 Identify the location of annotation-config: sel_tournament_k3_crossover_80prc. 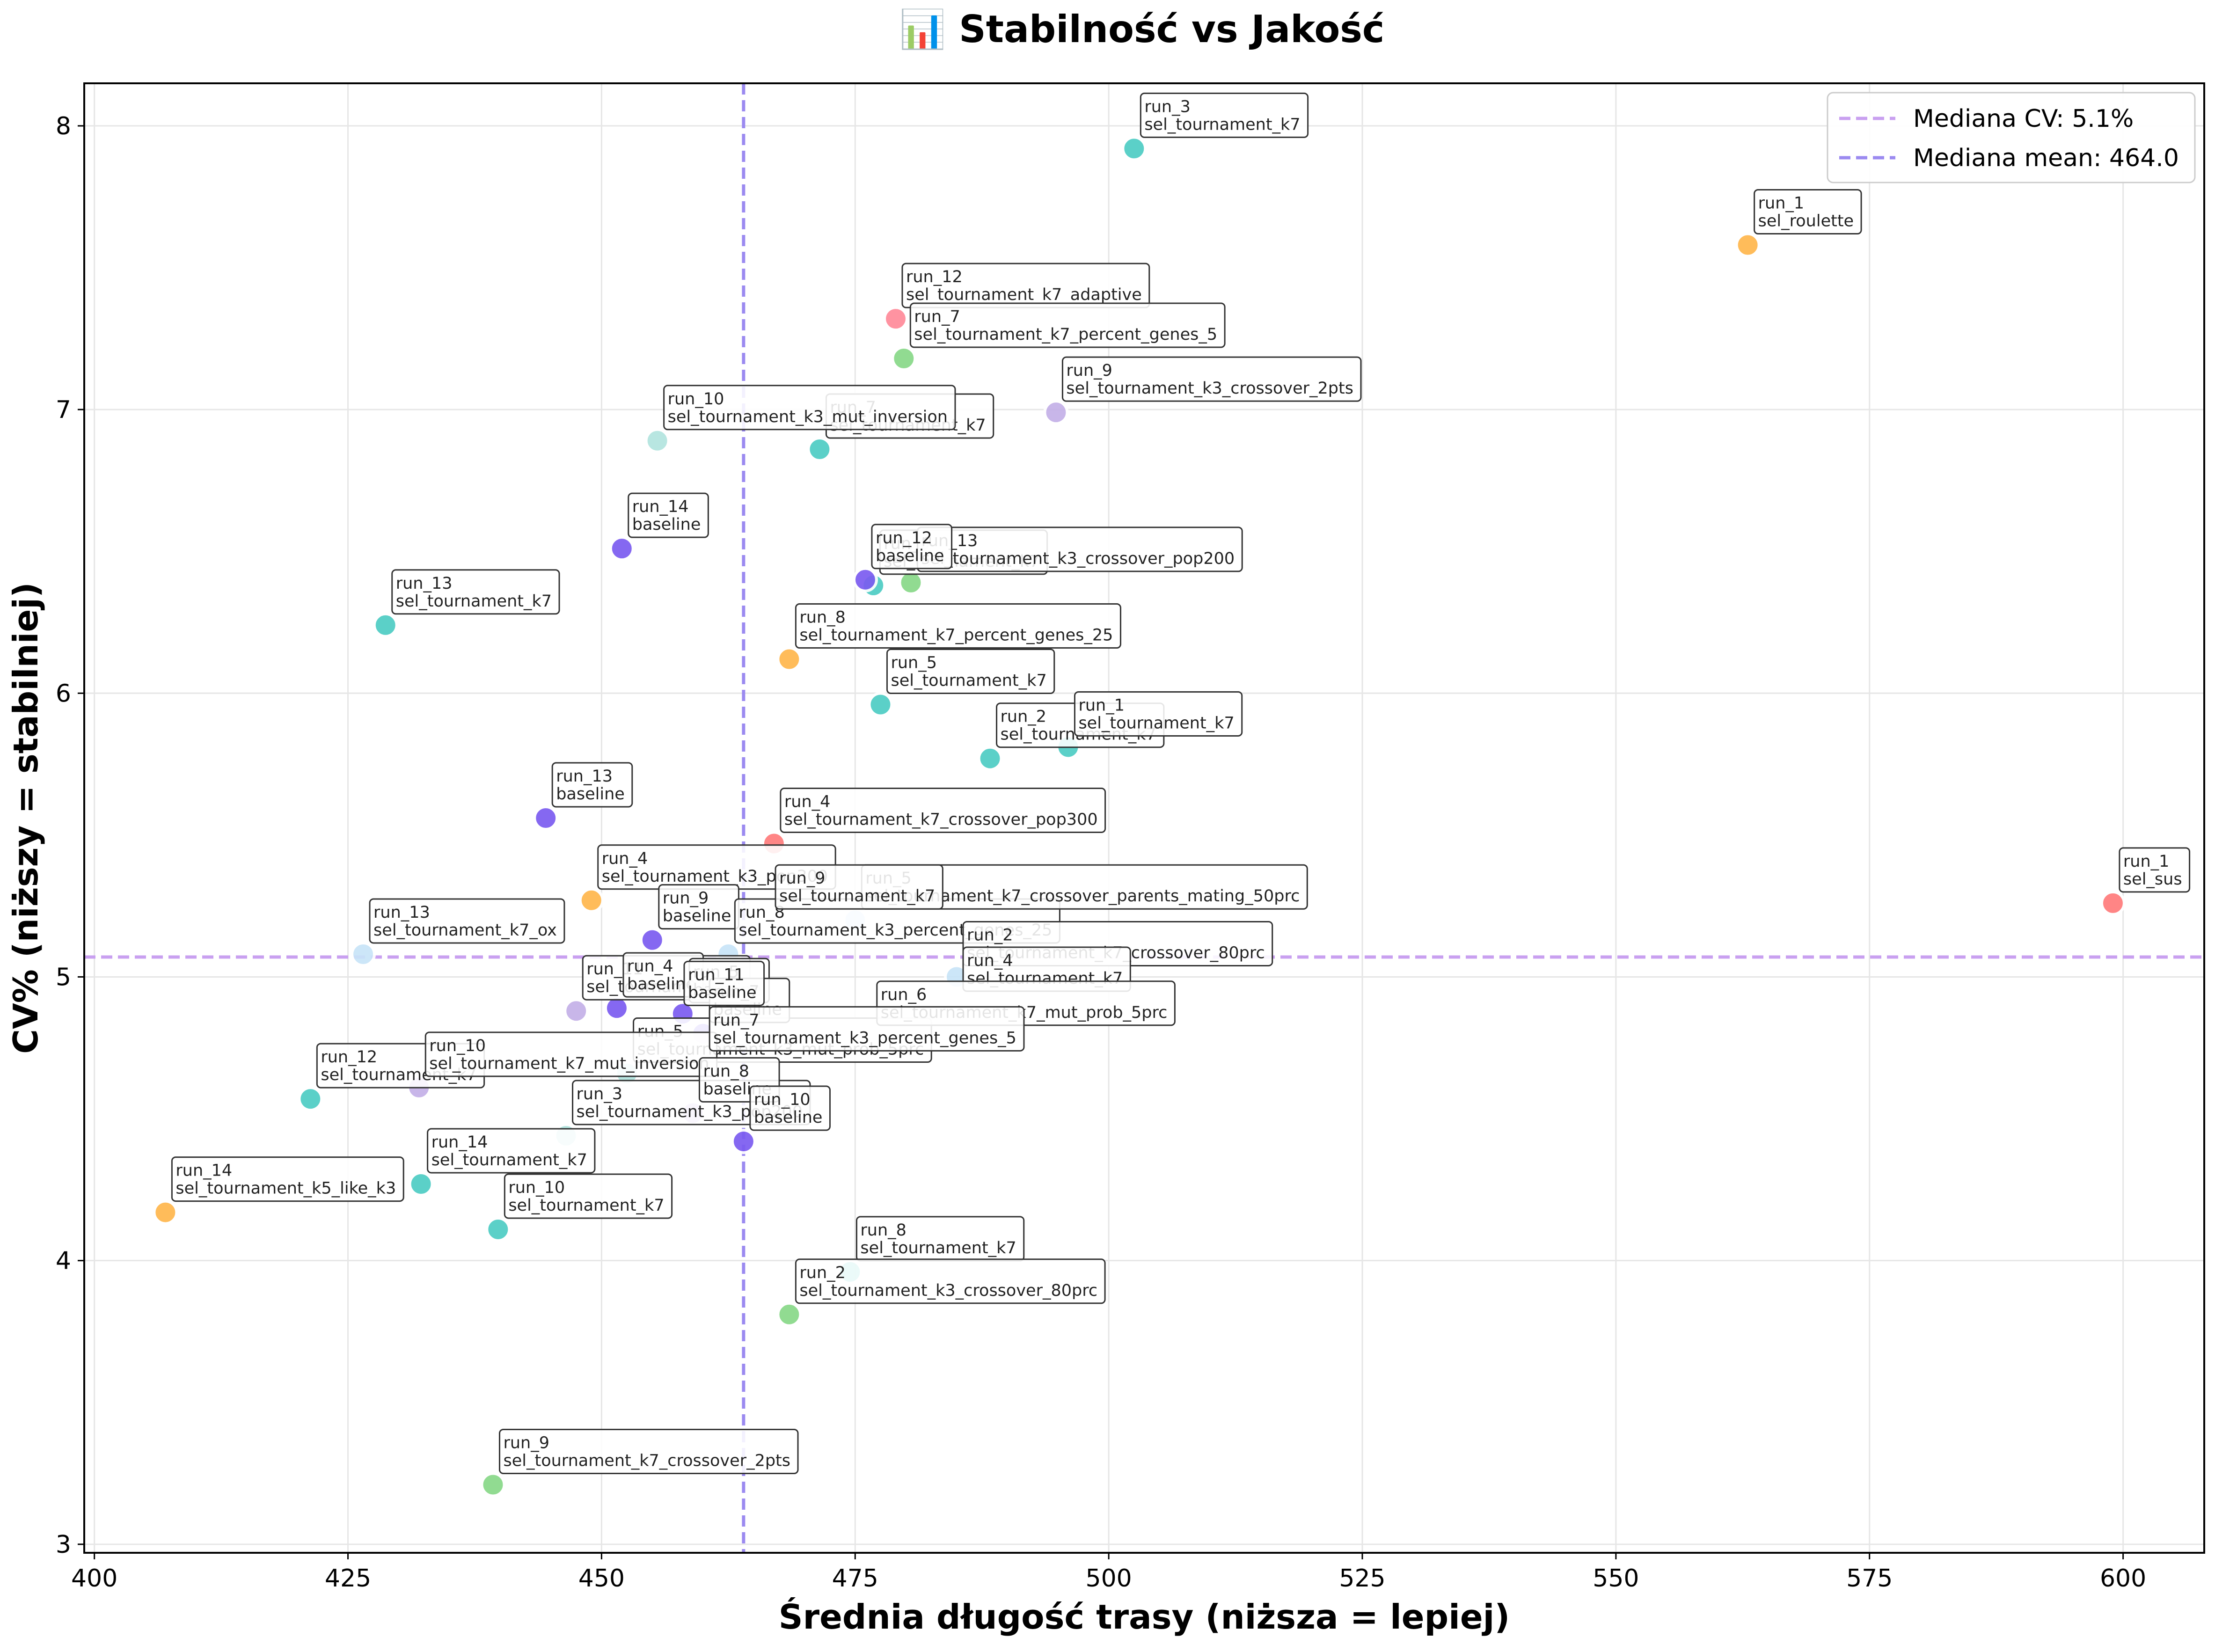
(948, 1290).